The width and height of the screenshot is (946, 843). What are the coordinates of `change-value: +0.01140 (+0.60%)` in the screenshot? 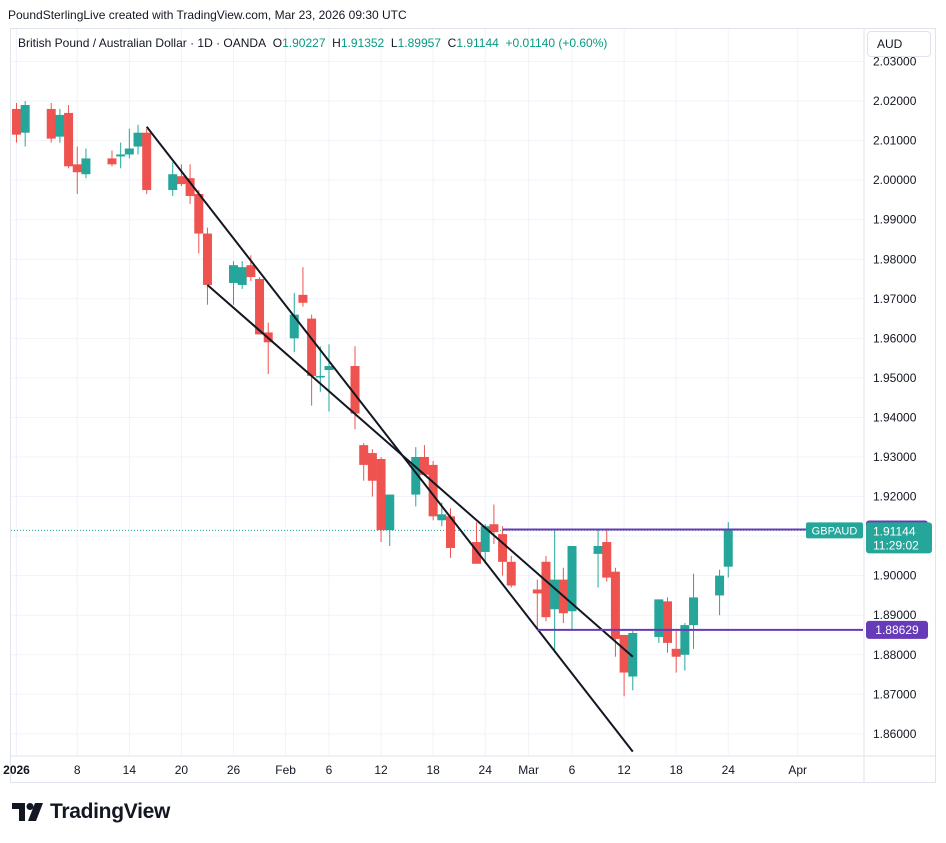 It's located at (556, 43).